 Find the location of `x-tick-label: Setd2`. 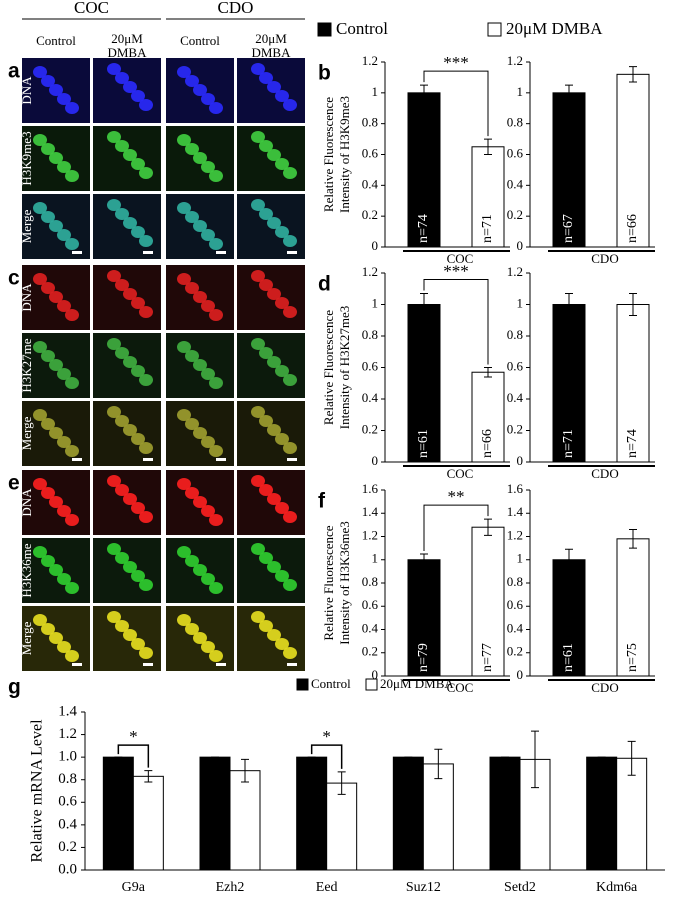

x-tick-label: Setd2 is located at coordinates (520, 887).